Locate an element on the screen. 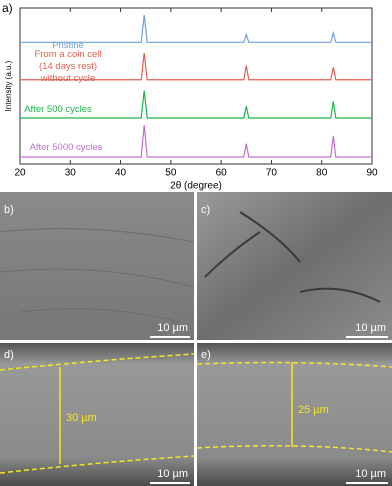 Image resolution: width=392 pixels, height=486 pixels. panel-label: d) is located at coordinates (9, 355).